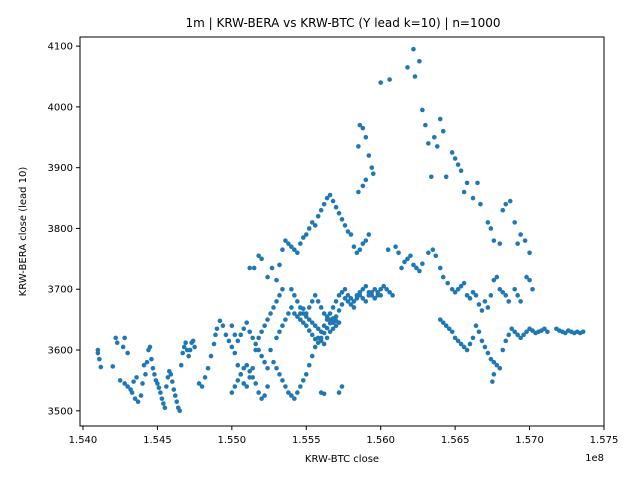  What do you see at coordinates (343, 436) in the screenshot?
I see `x-axis: 1.540 1.545 1.550 1.555 1.560 1.565 1.570 1.575` at bounding box center [343, 436].